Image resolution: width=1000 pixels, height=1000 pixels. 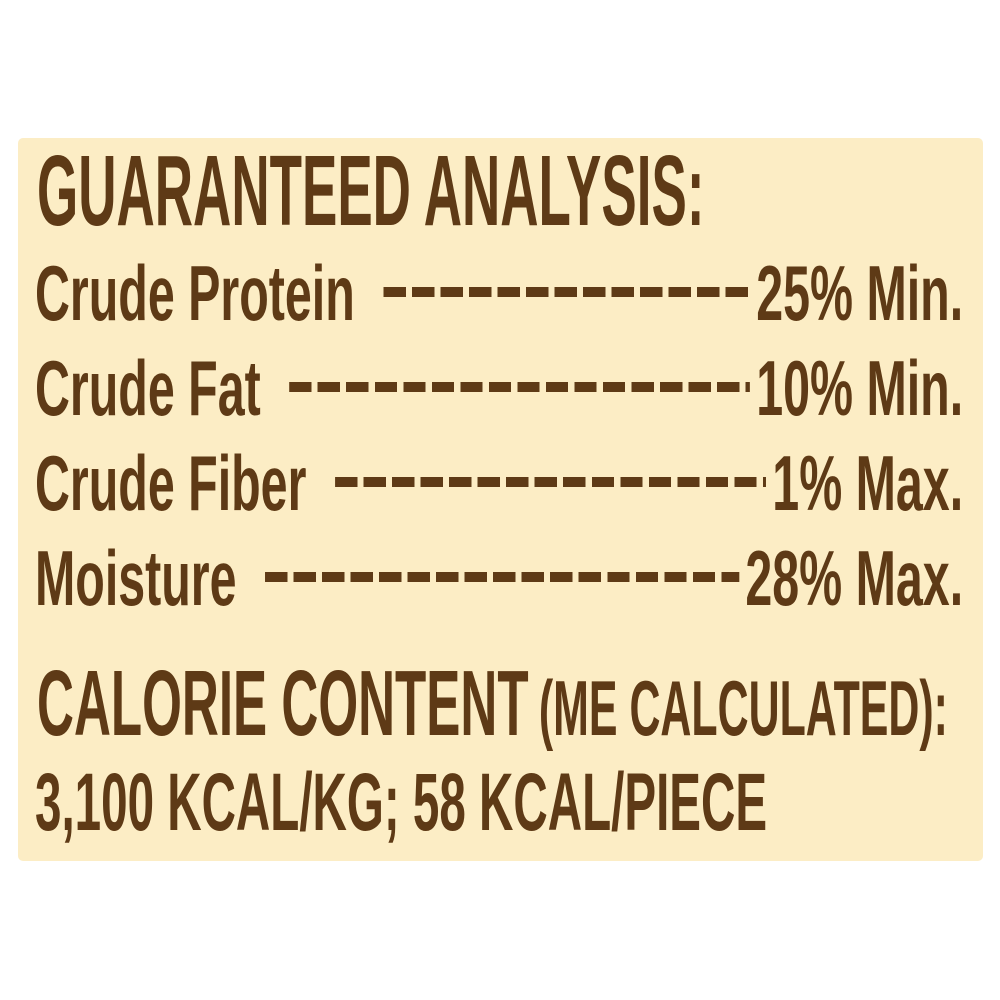 I want to click on nutrient-value: 25% Min., so click(x=860, y=293).